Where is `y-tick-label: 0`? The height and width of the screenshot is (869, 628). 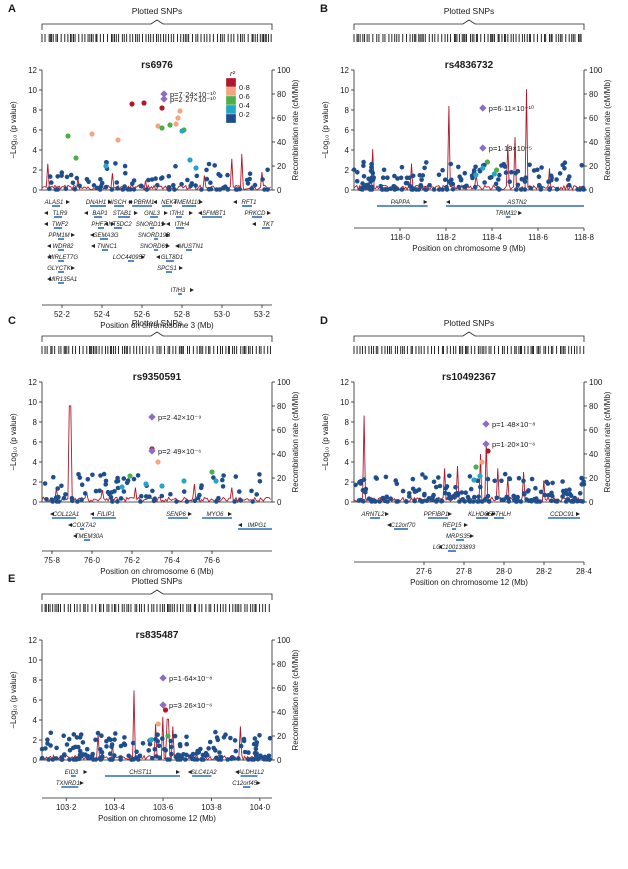 y-tick-label: 0 is located at coordinates (35, 502).